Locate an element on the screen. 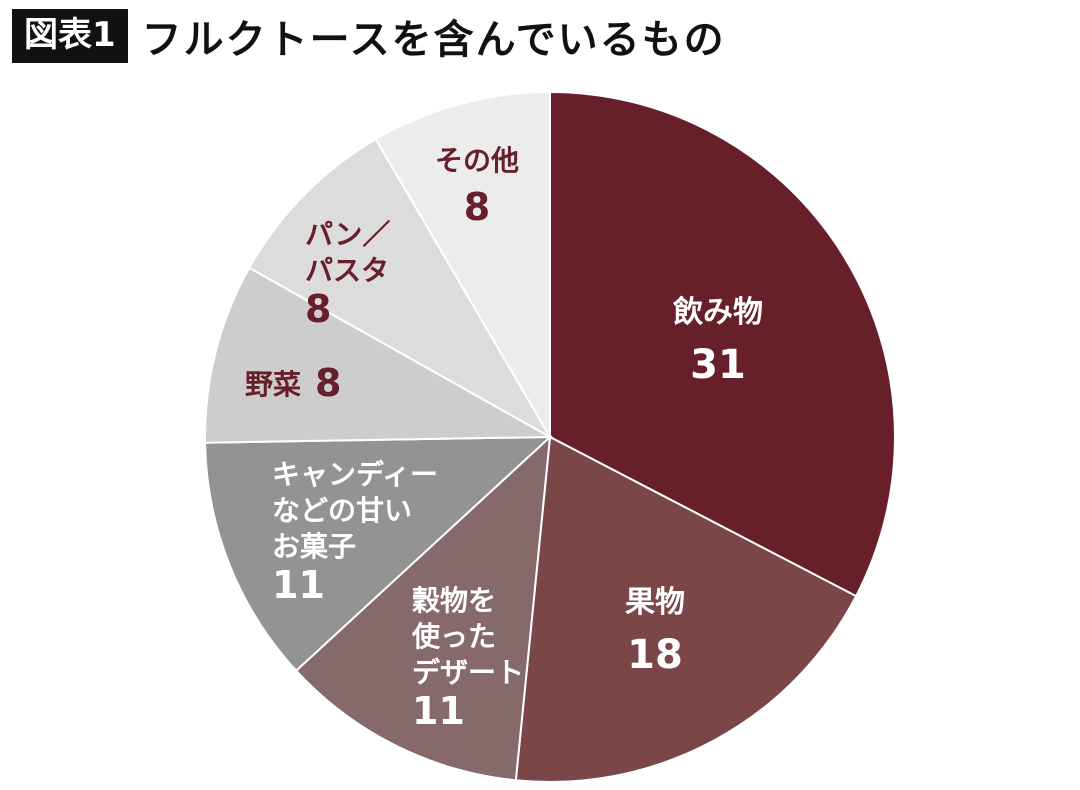 The image size is (1080, 790). slice-label-value: 31 is located at coordinates (718, 365).